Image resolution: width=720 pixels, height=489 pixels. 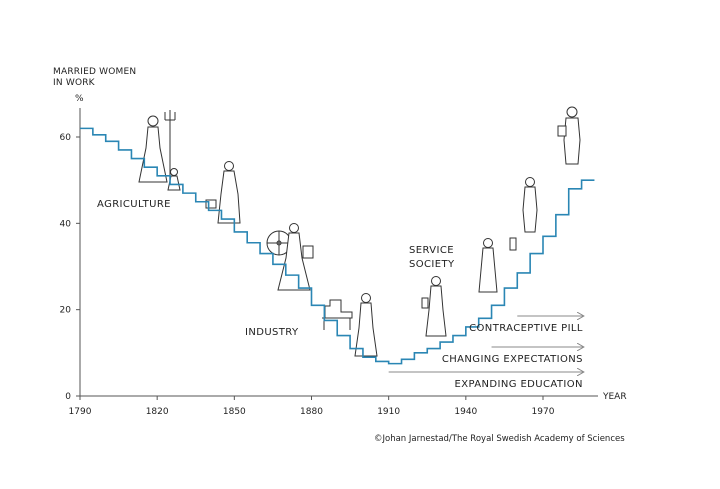 What do you see at coordinates (512, 359) in the screenshot?
I see `influence-arrow-label: CHANGING EXPECTATIONS` at bounding box center [512, 359].